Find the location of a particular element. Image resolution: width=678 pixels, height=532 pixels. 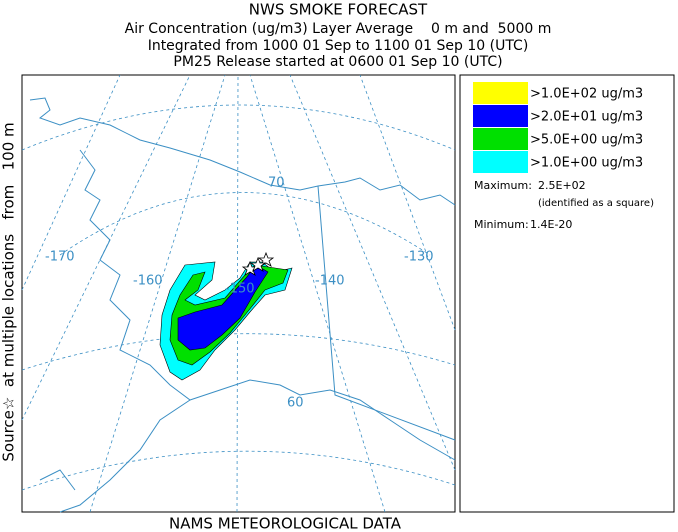

legend-label: >5.0E+00 ug/m3 is located at coordinates (586, 140).